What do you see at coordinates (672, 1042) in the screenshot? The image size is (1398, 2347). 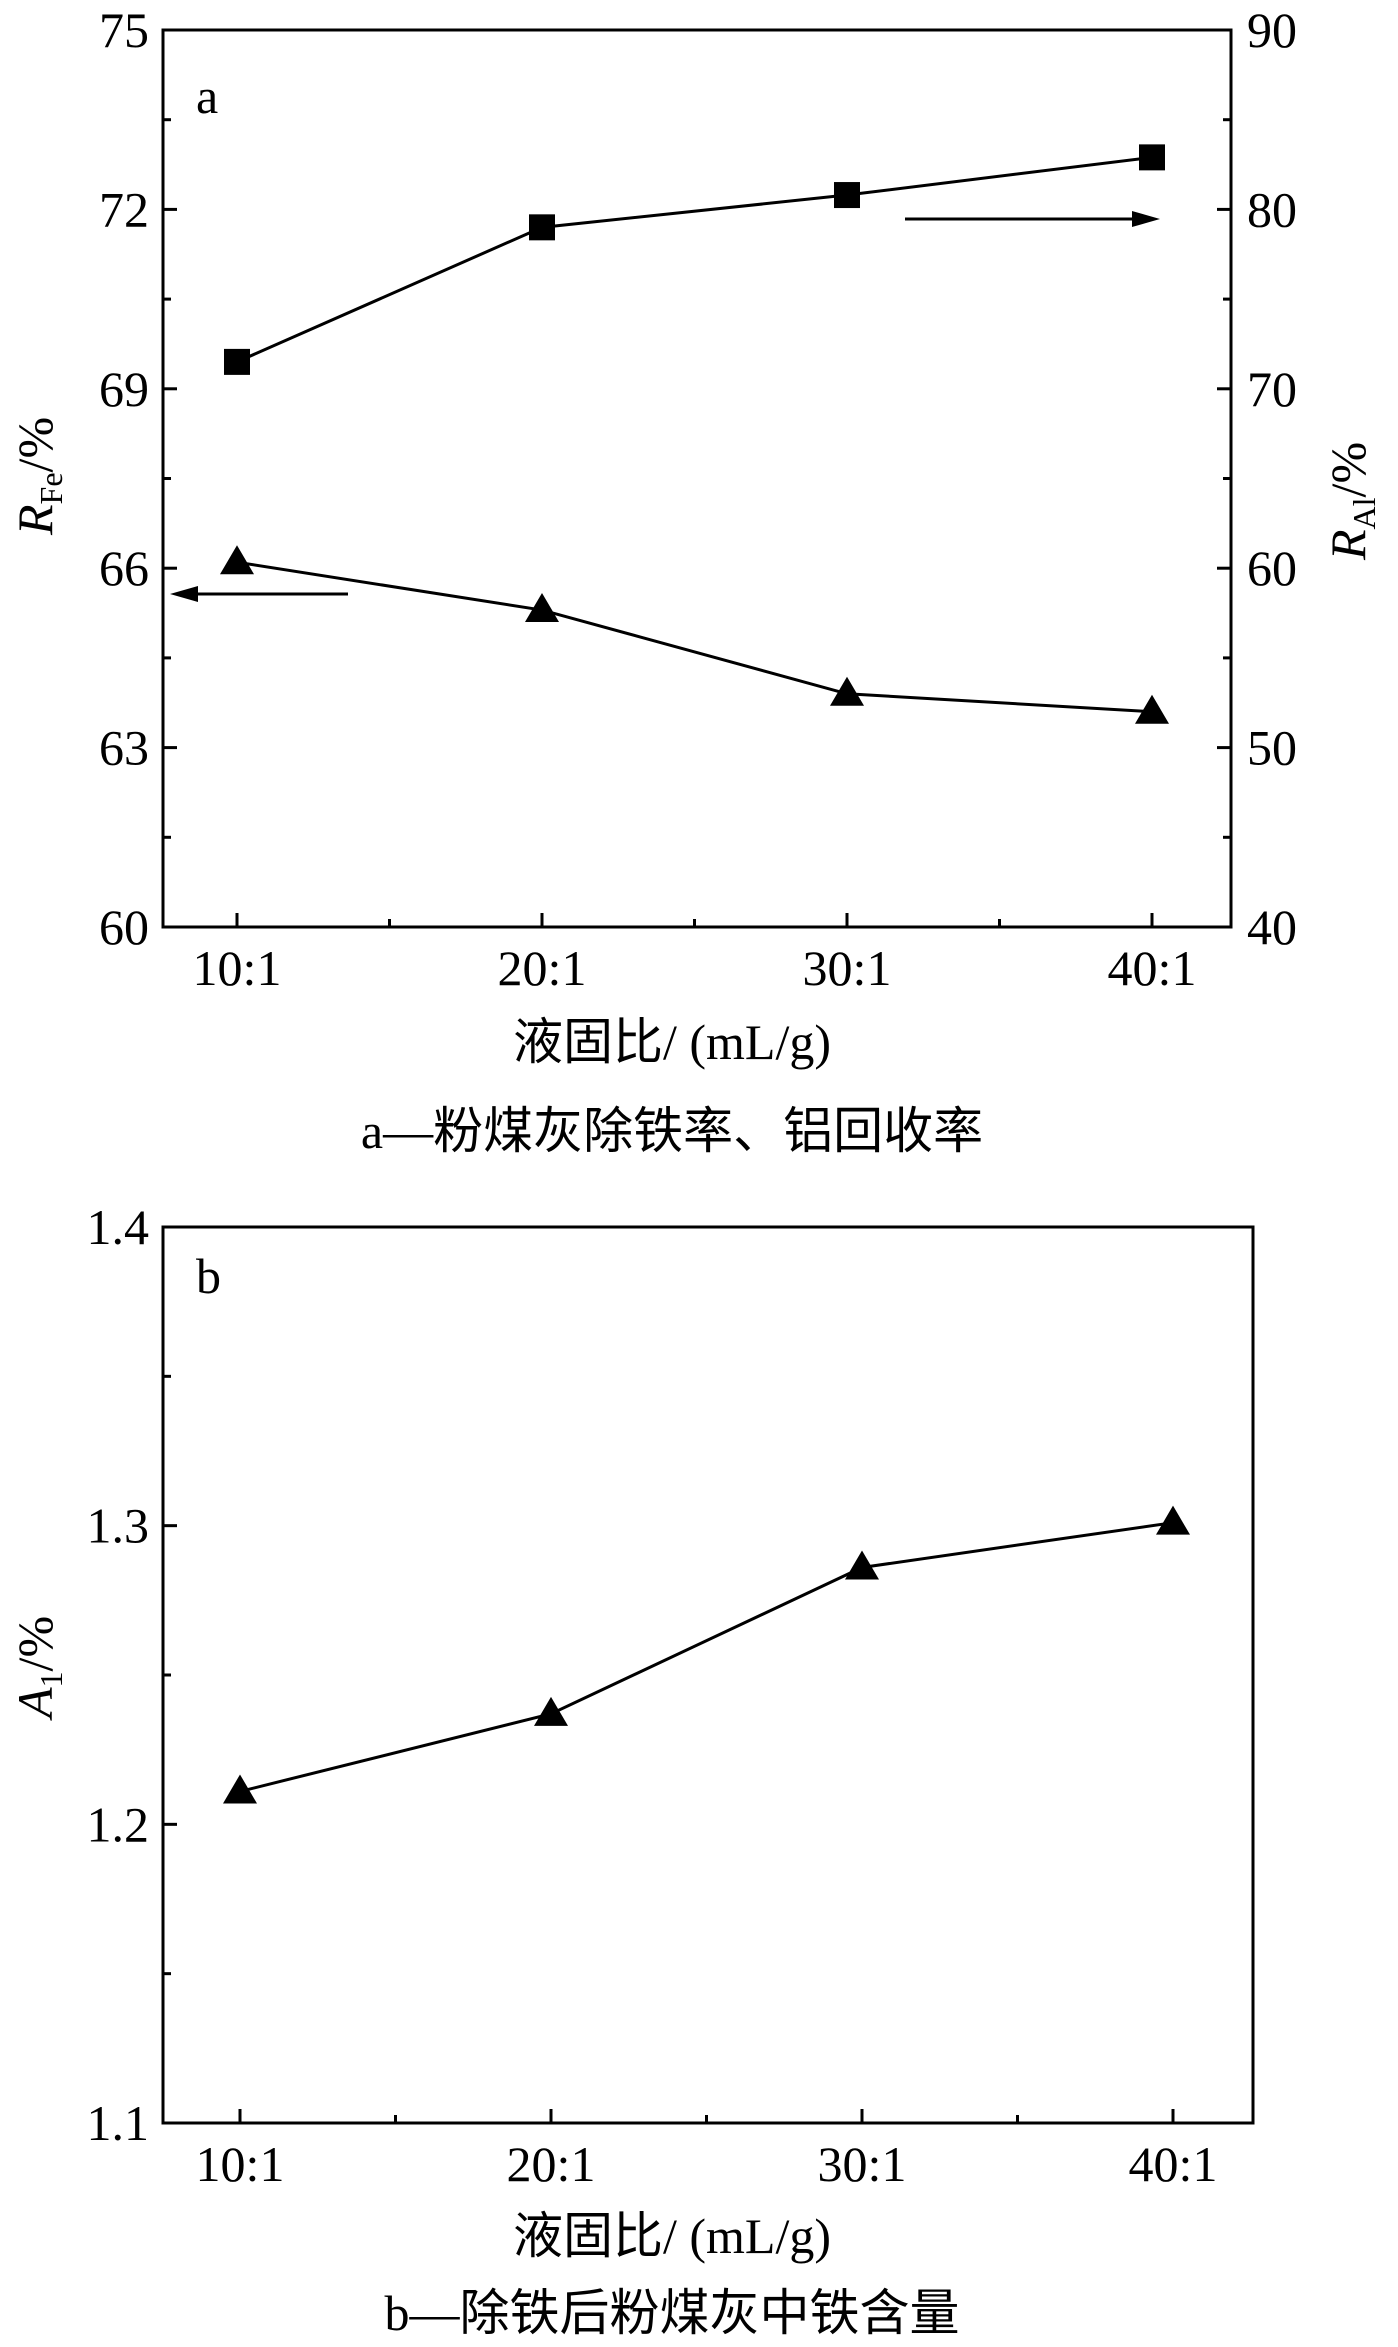 I see `panel-a-x-axis-title: 液固比/ (mL/g)` at bounding box center [672, 1042].